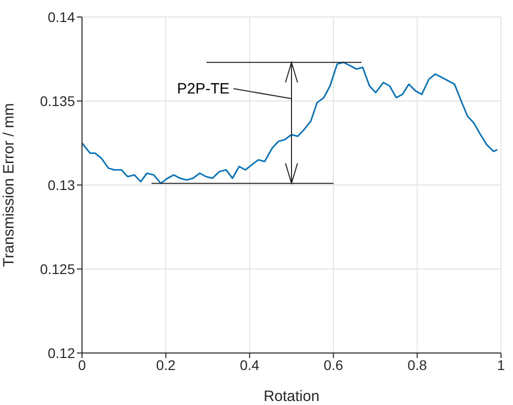 The width and height of the screenshot is (513, 405). I want to click on y-tick-label: 0.12, so click(62, 352).